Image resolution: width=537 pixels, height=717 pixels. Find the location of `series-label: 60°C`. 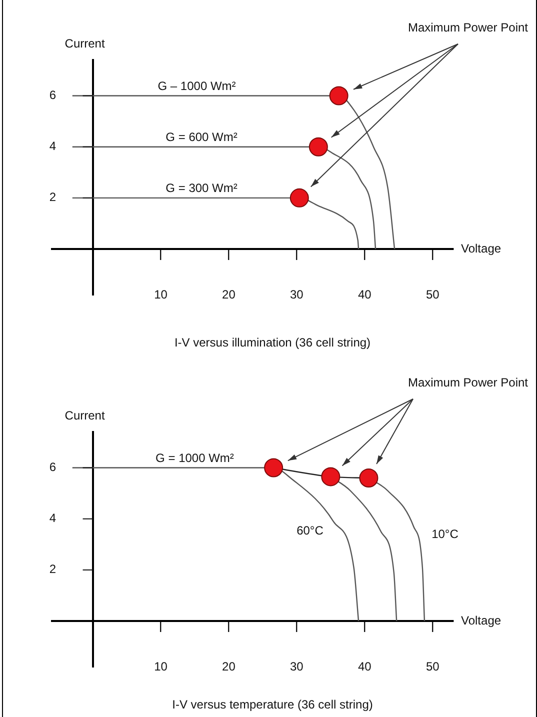

series-label: 60°C is located at coordinates (310, 531).